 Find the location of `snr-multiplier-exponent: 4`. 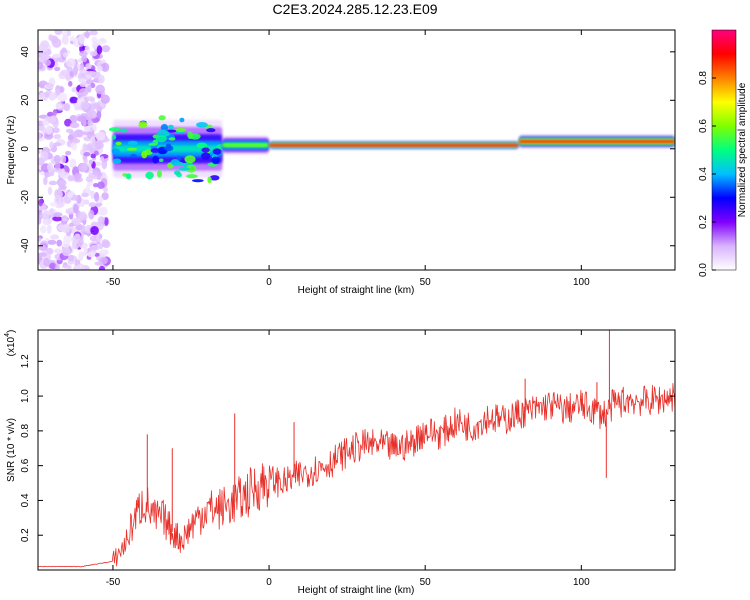

snr-multiplier-exponent: 4 is located at coordinates (7, 335).